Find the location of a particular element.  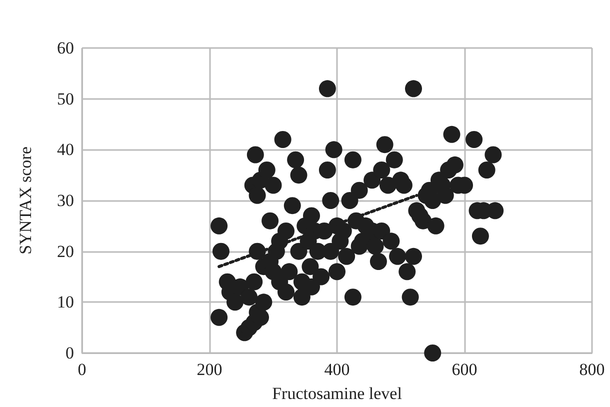

y-tick-label: 10 is located at coordinates (65, 302).